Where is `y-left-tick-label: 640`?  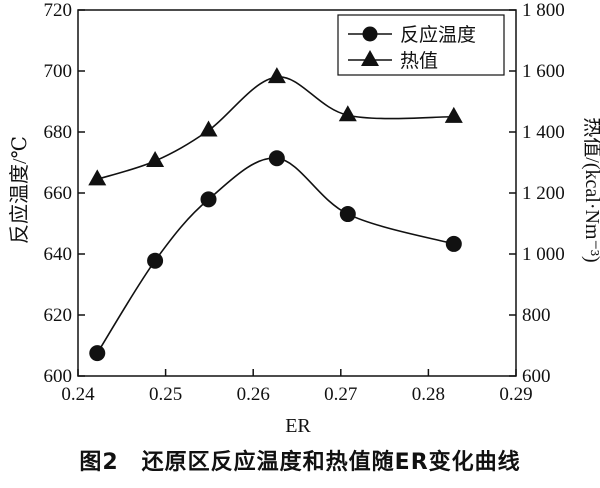 y-left-tick-label: 640 is located at coordinates (58, 254).